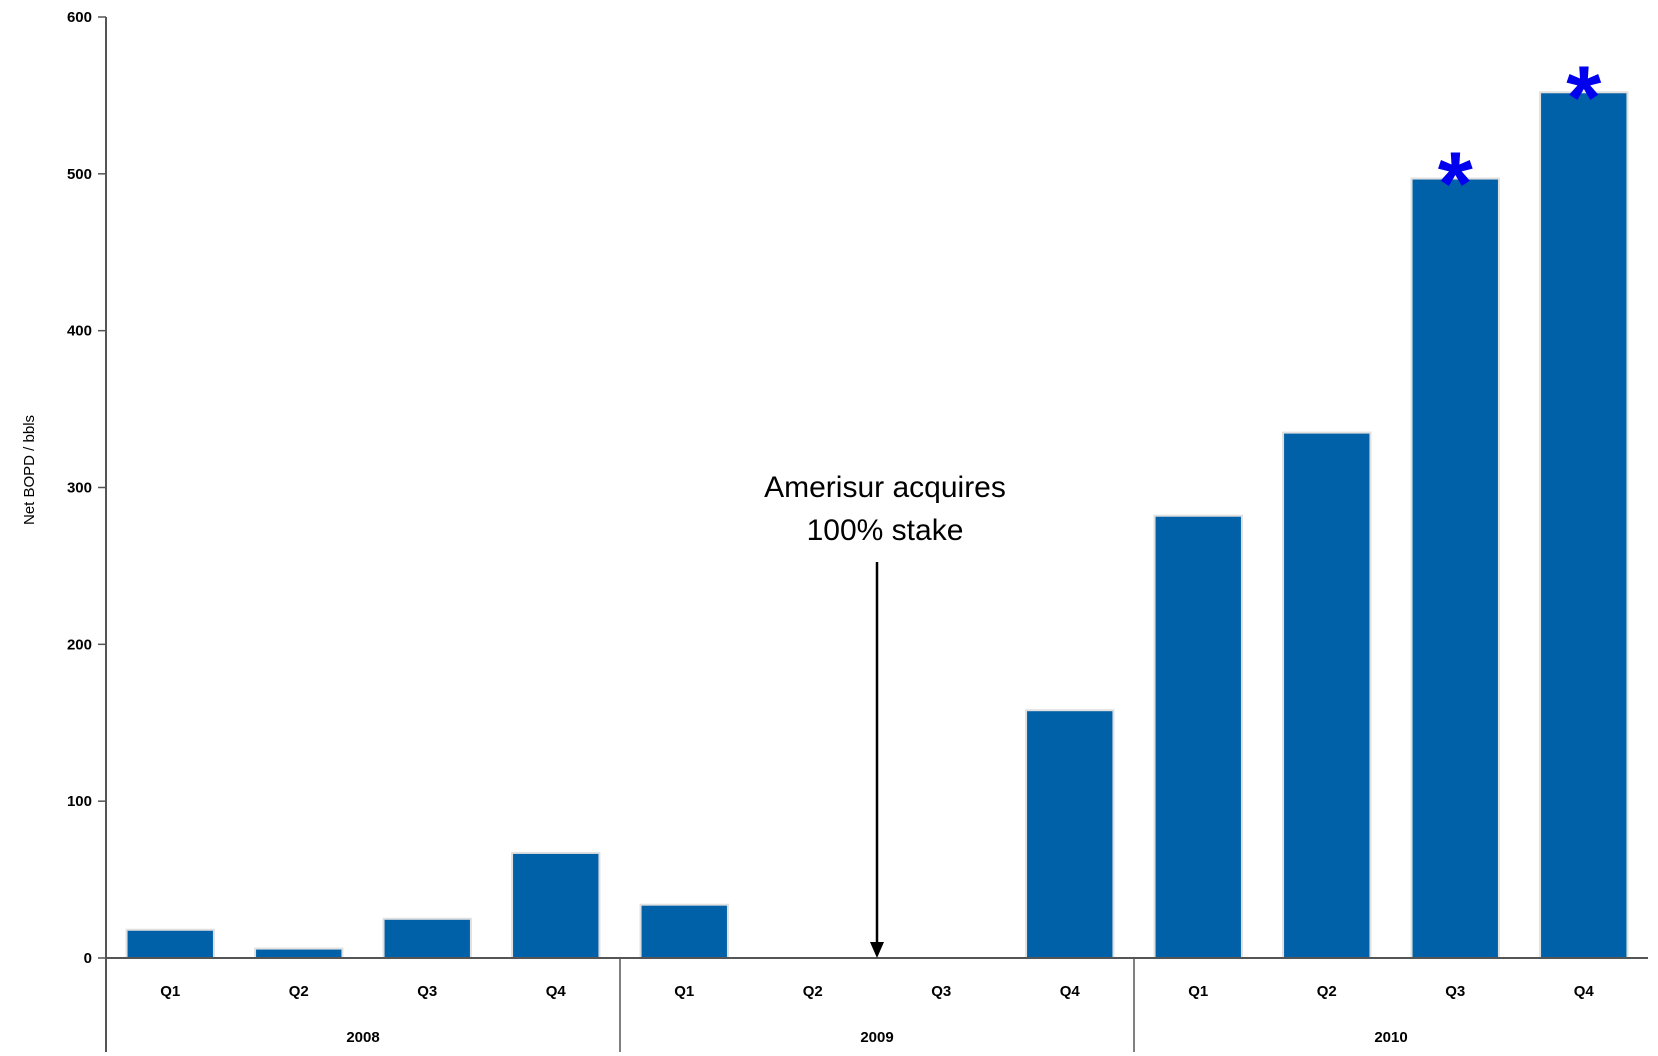  What do you see at coordinates (79, 17) in the screenshot?
I see `y-tick-label: 600` at bounding box center [79, 17].